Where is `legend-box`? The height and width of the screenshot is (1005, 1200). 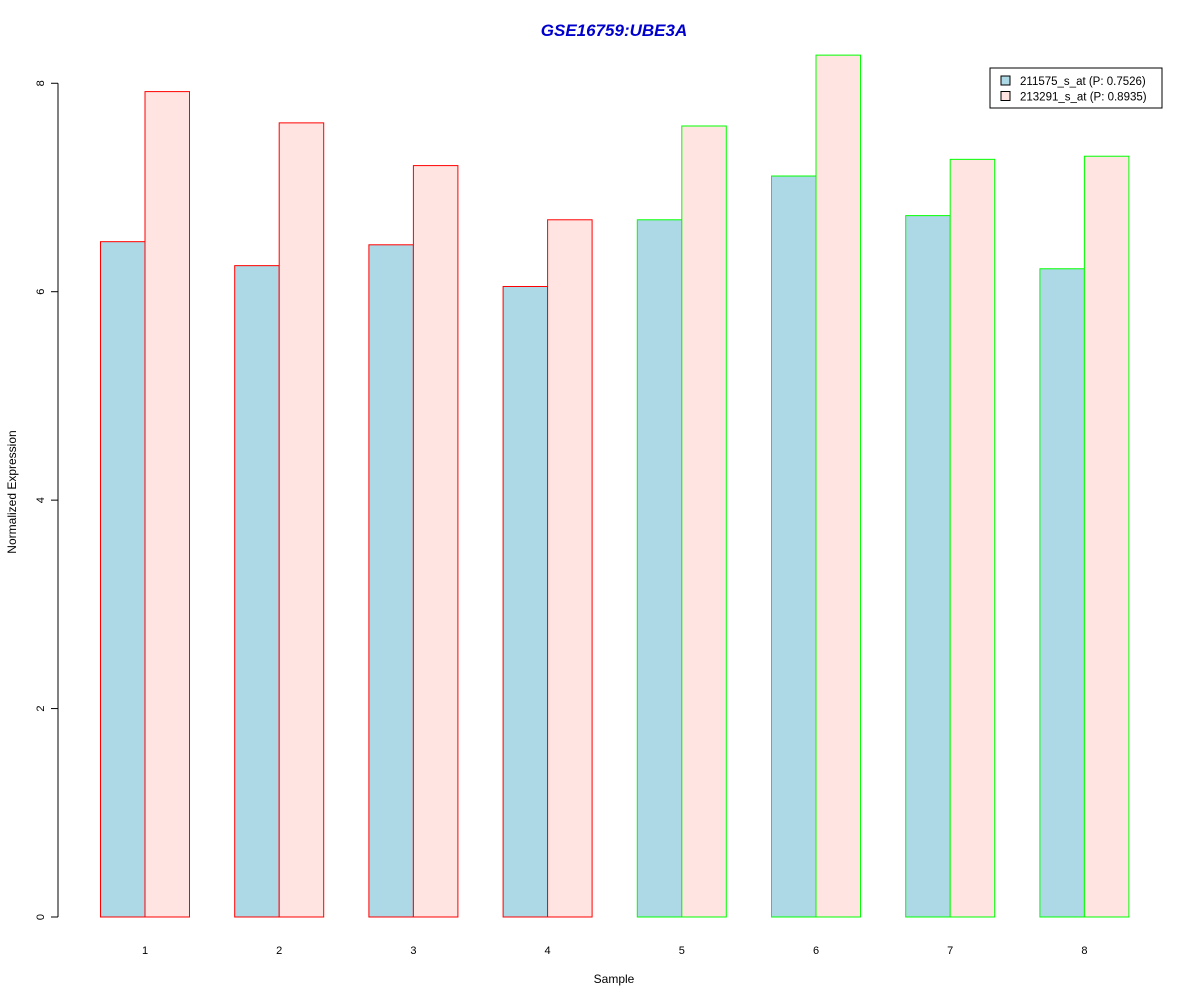 legend-box is located at coordinates (1076, 88).